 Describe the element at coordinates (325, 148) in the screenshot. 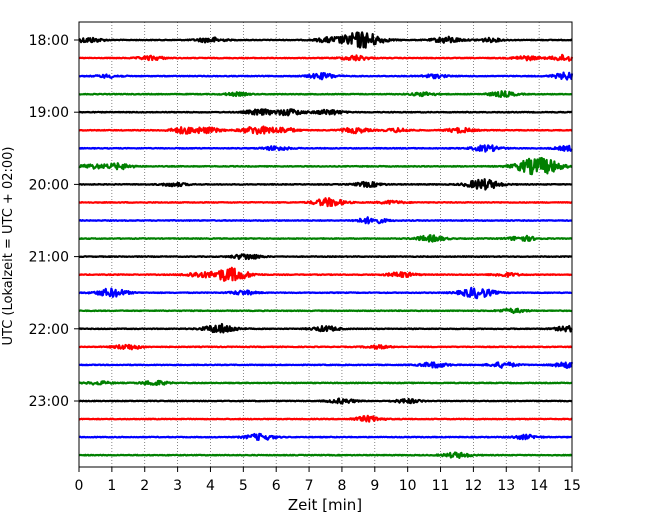

I see `trace-1930` at that location.